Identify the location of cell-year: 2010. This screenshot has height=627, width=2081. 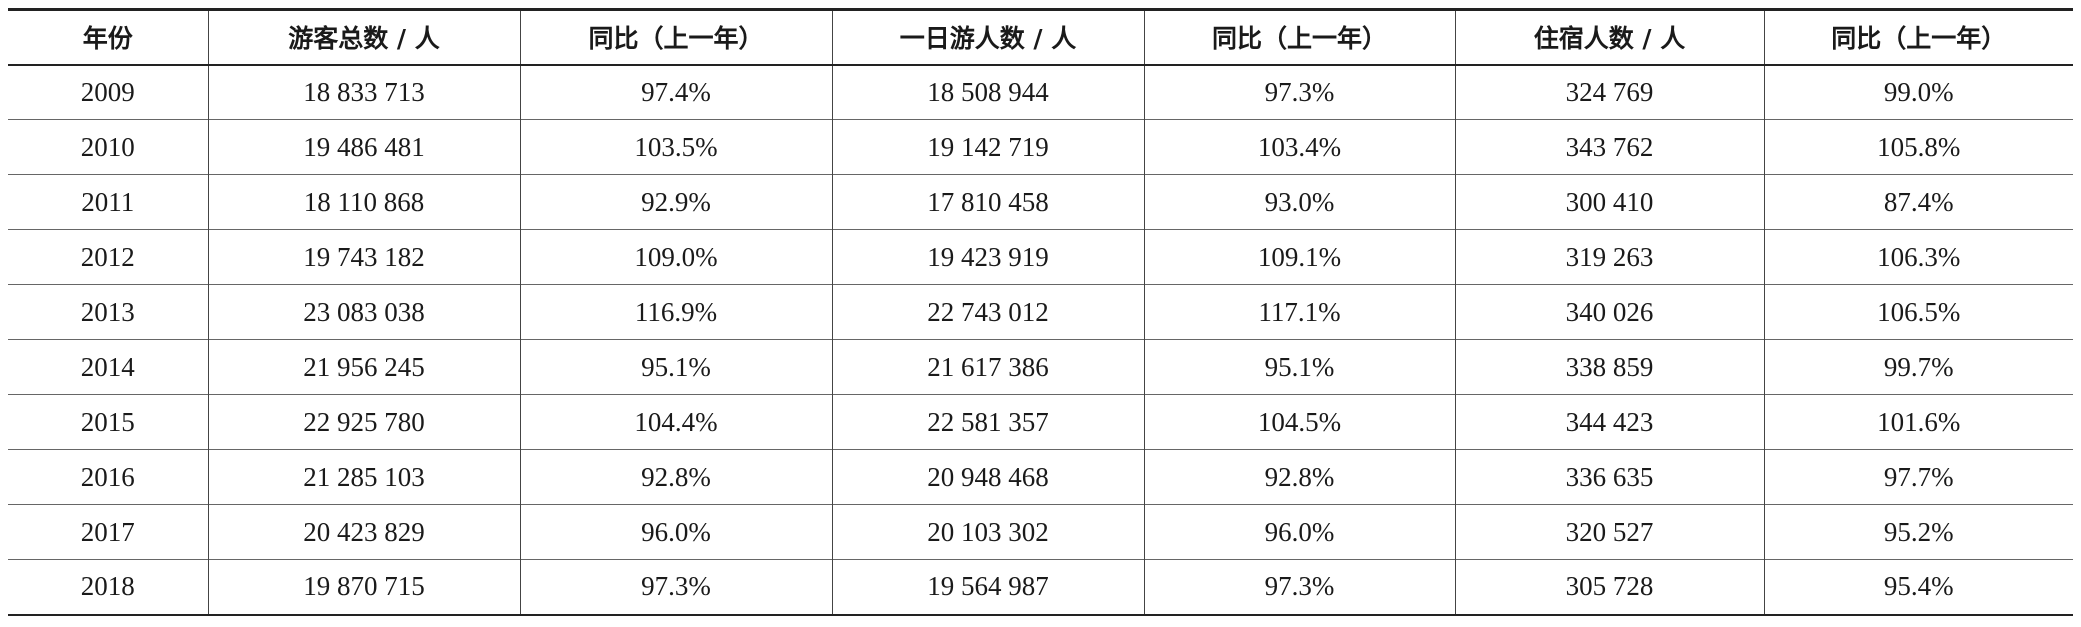
(107, 146).